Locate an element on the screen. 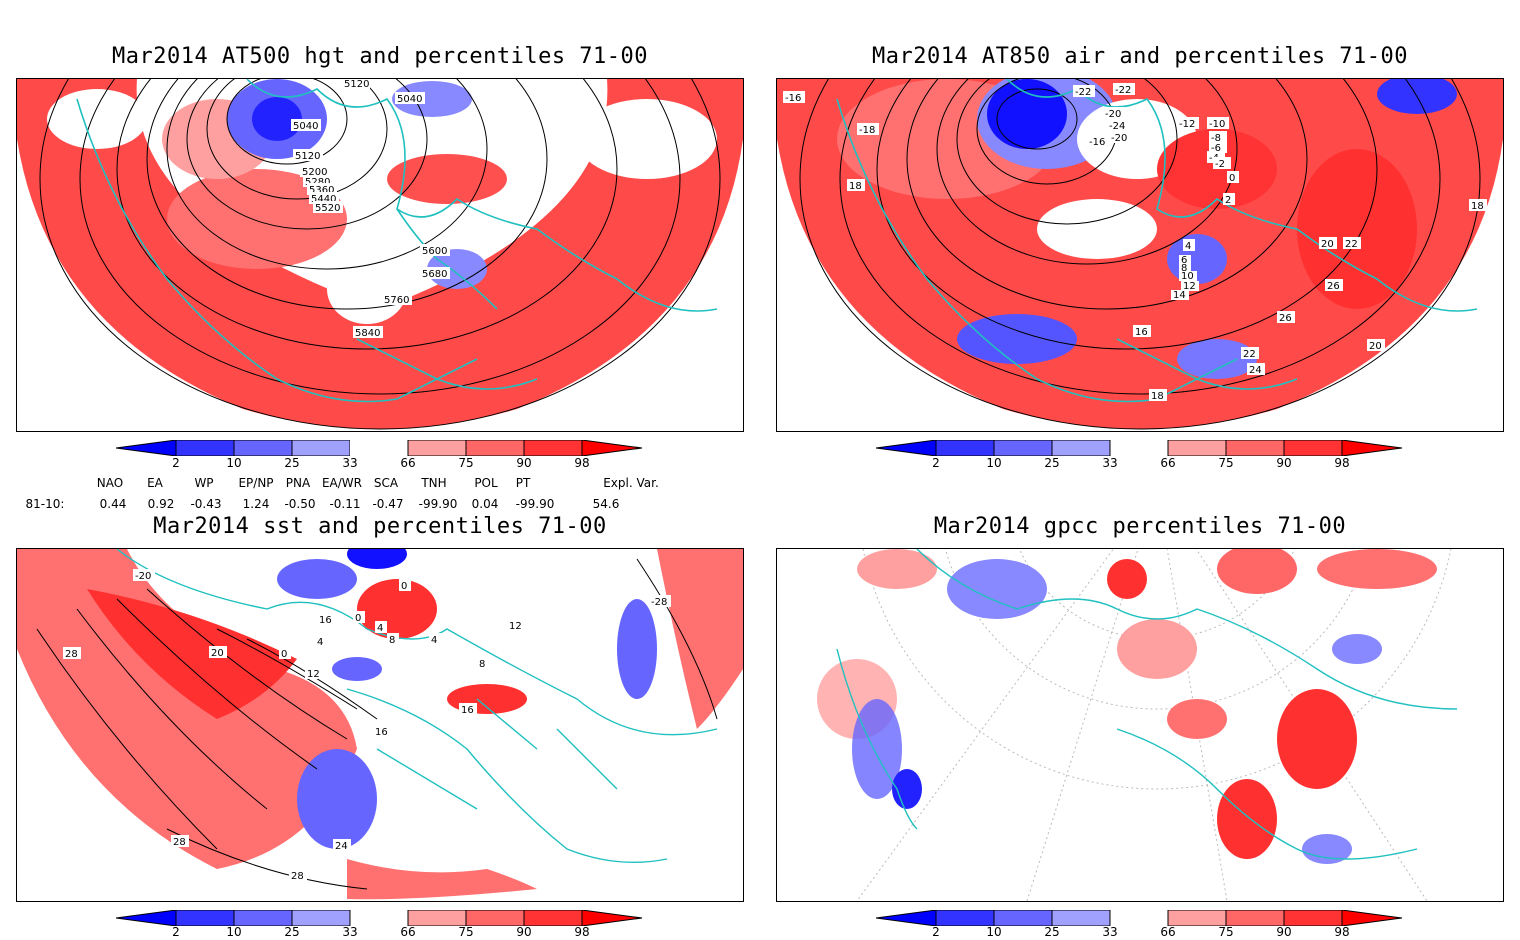  clabel-hgt-7: 5440 is located at coordinates (323, 199).